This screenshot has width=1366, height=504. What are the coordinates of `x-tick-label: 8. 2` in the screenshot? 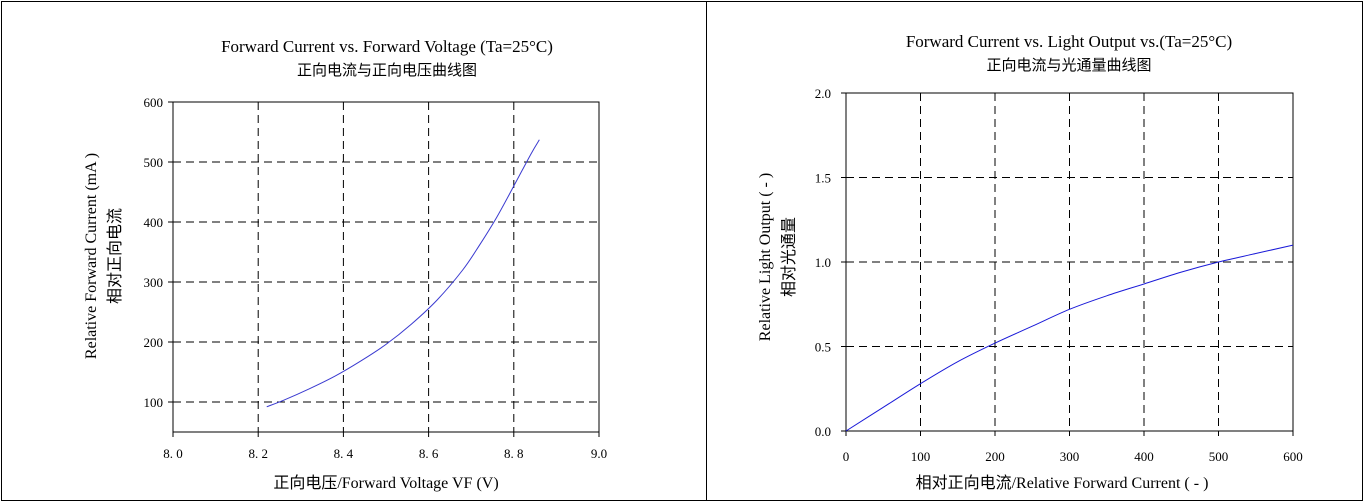 It's located at (258, 453).